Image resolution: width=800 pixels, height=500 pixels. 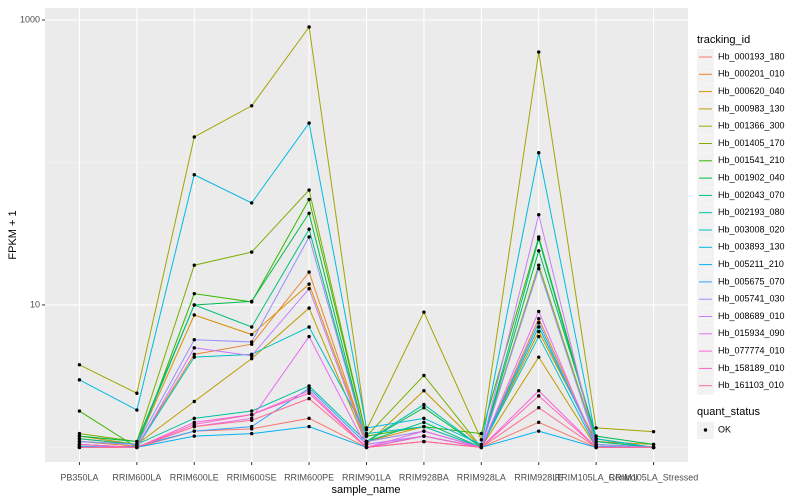 I want to click on legend-label: Hb_000983_130, so click(x=751, y=108).